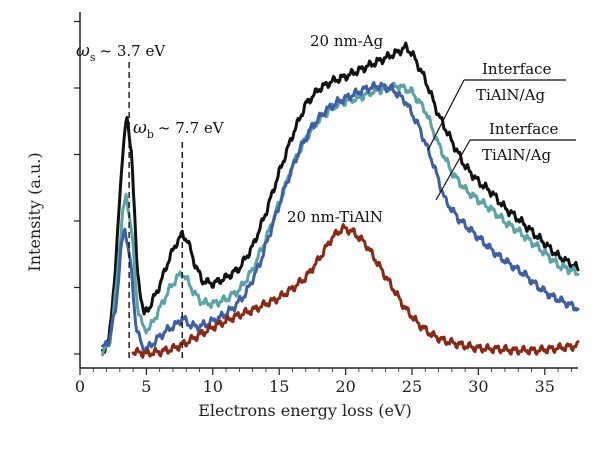  What do you see at coordinates (77, 187) in the screenshot?
I see `y-ticks` at bounding box center [77, 187].